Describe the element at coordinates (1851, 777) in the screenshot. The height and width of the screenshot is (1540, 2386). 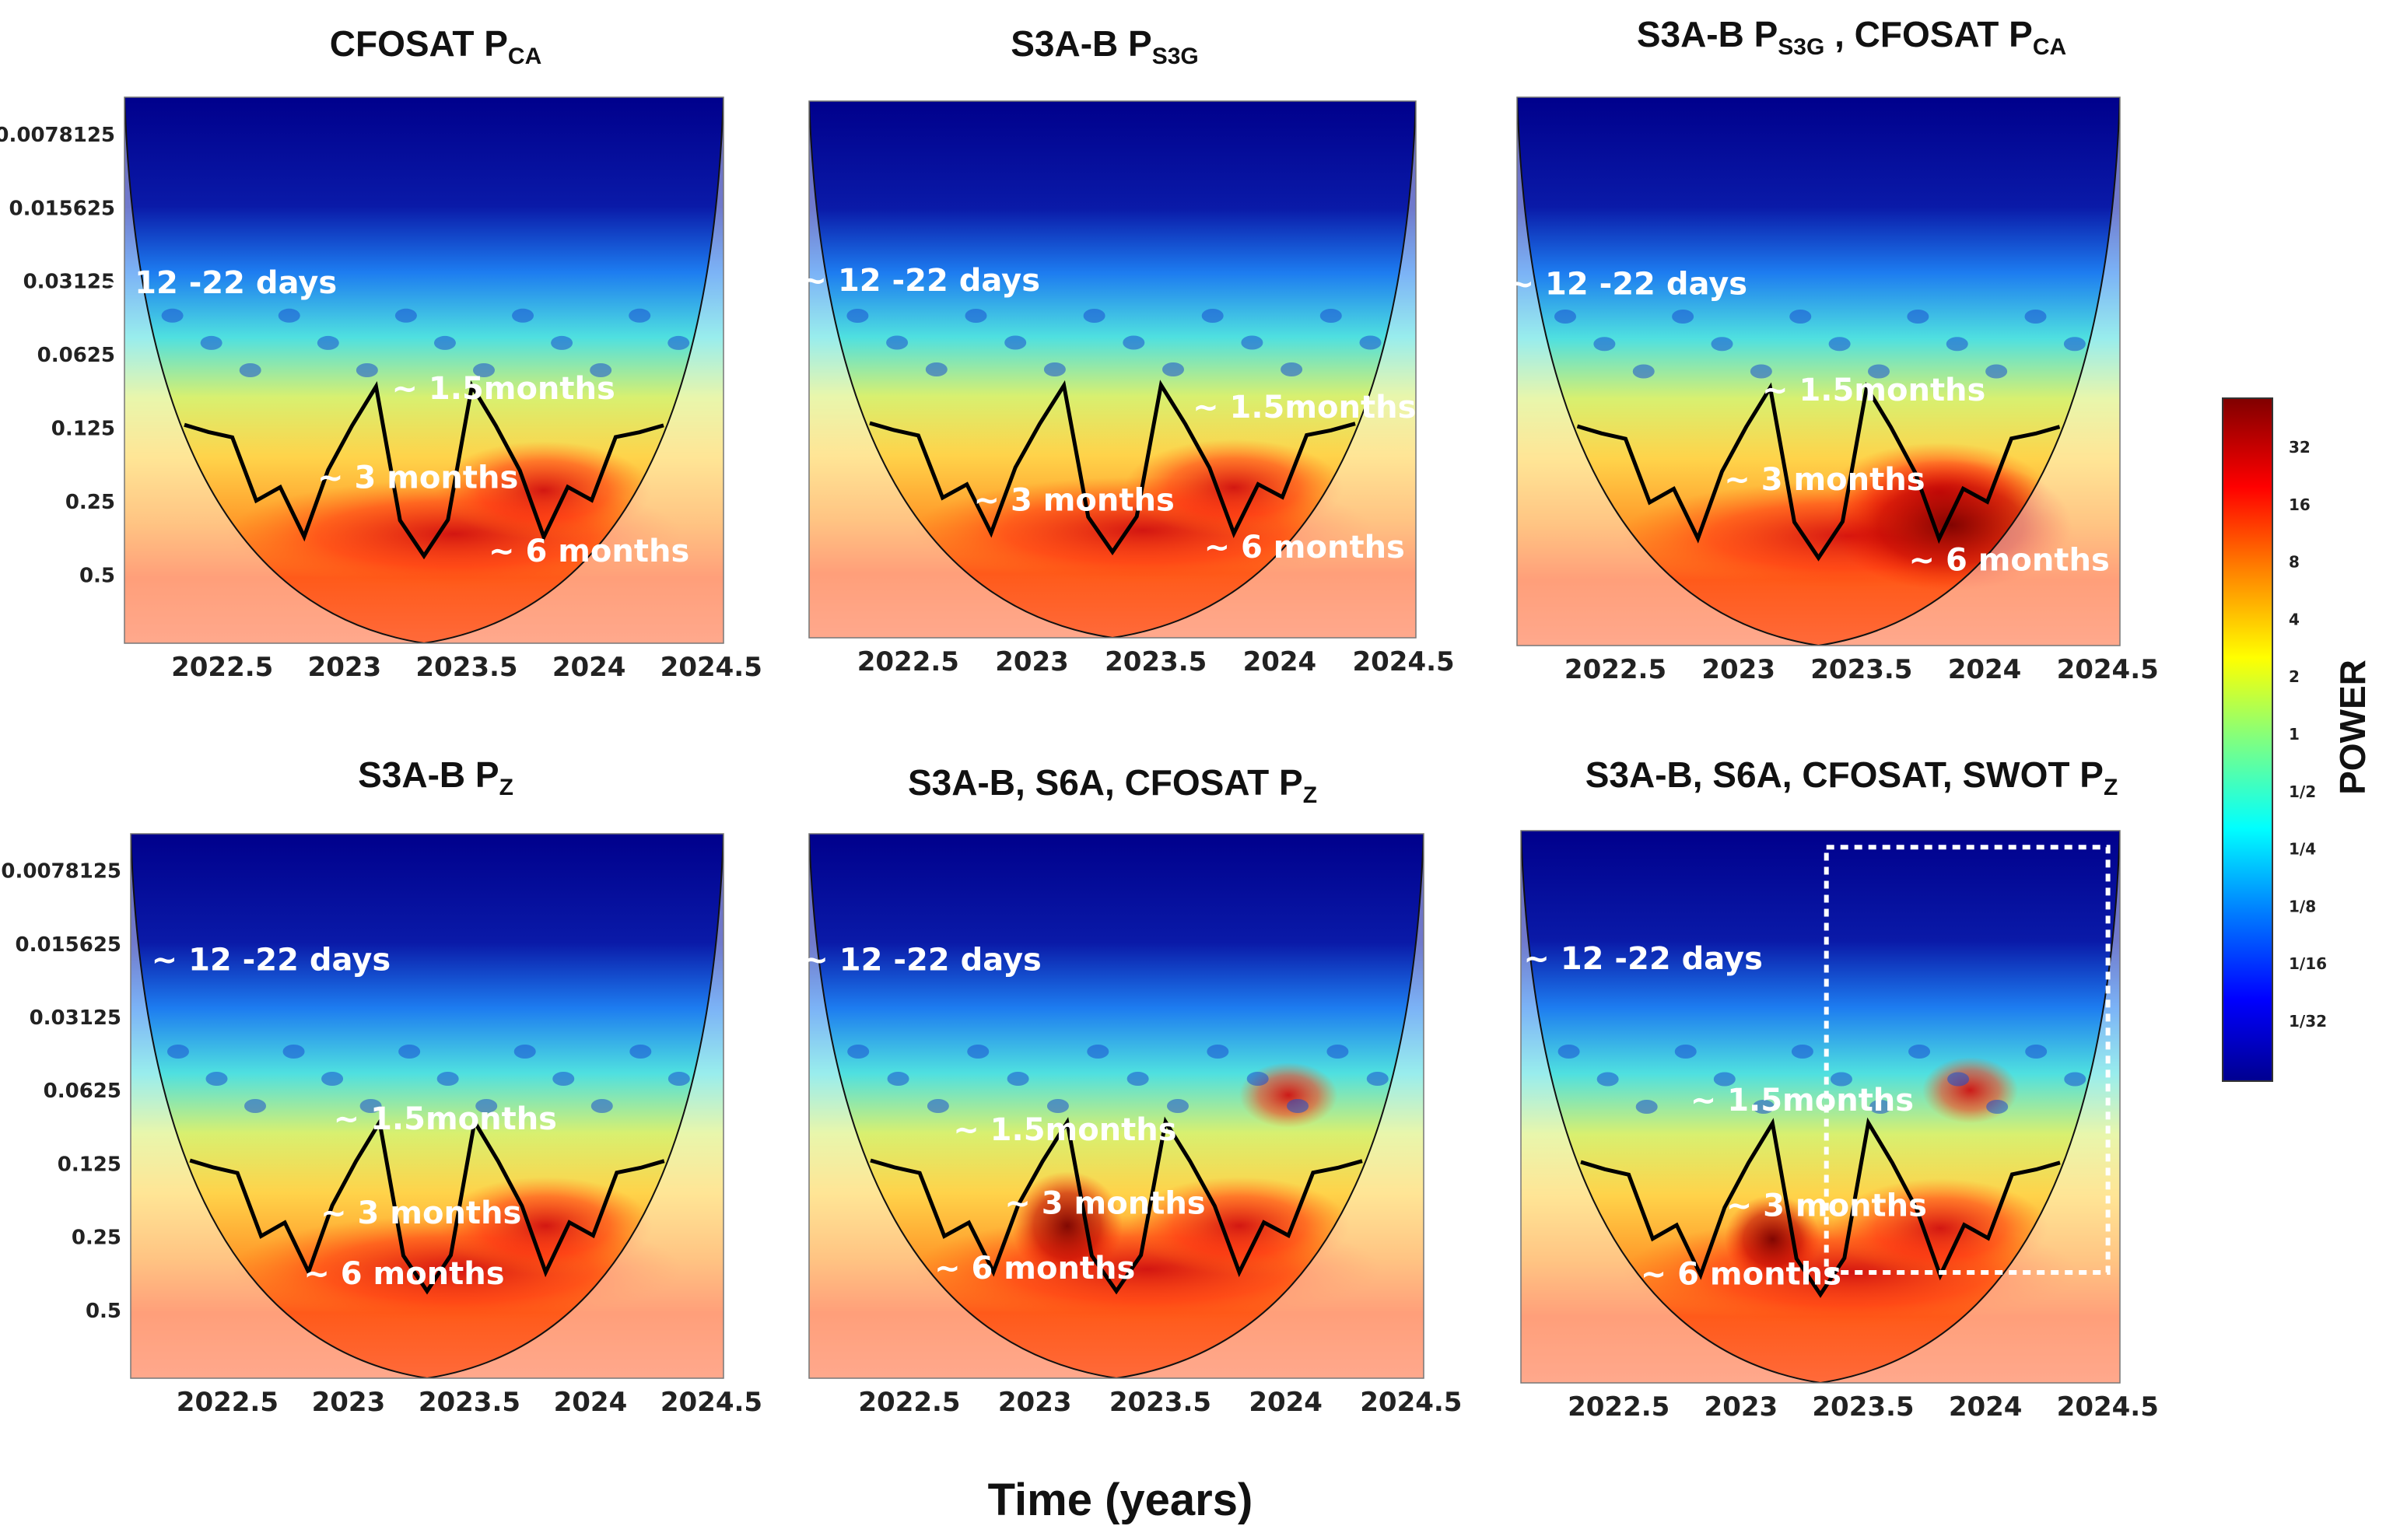
I see `panel-title: S3A-B, S6A, CFOSAT, SWOT PZ` at that location.